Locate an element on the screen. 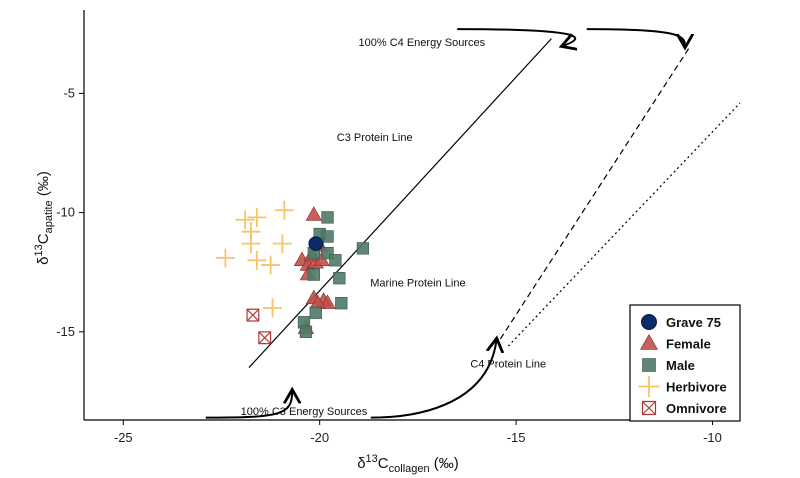  x-tick-label: -10 is located at coordinates (712, 437).